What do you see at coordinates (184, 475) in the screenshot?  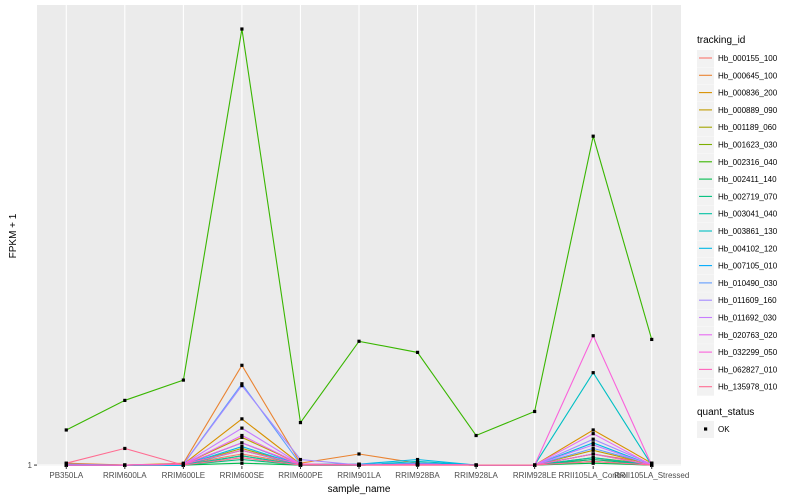 I see `x-tick-label: RRIM600LE` at bounding box center [184, 475].